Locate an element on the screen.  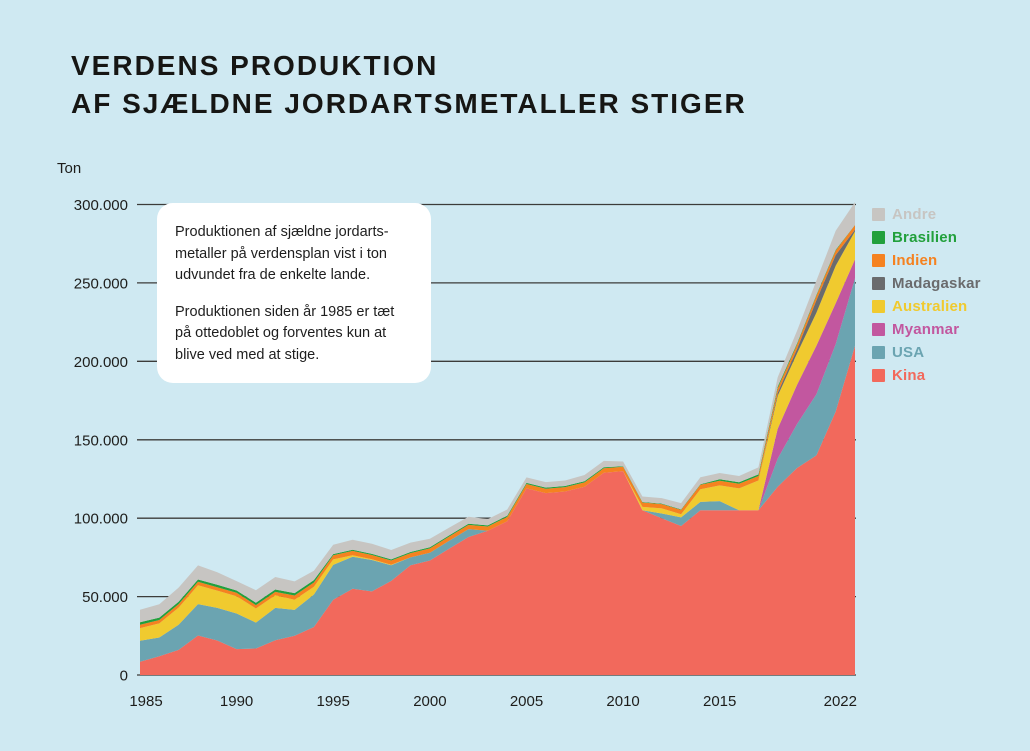
y-tick-label: 150.000 is located at coordinates (101, 440).